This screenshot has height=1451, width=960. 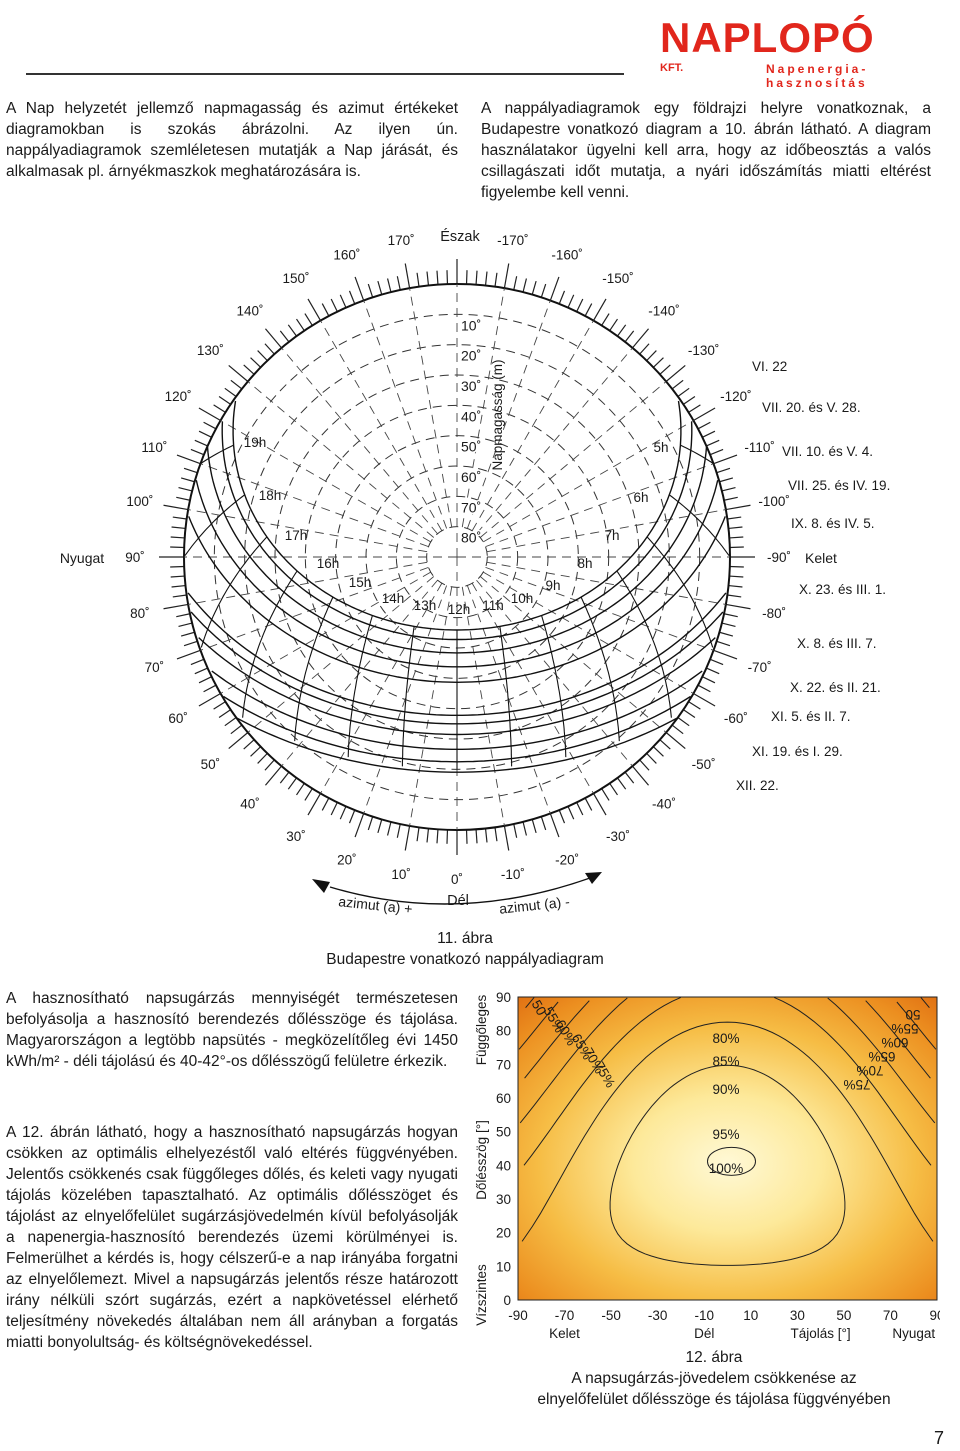 I want to click on chart-frame, so click(x=727, y=1148).